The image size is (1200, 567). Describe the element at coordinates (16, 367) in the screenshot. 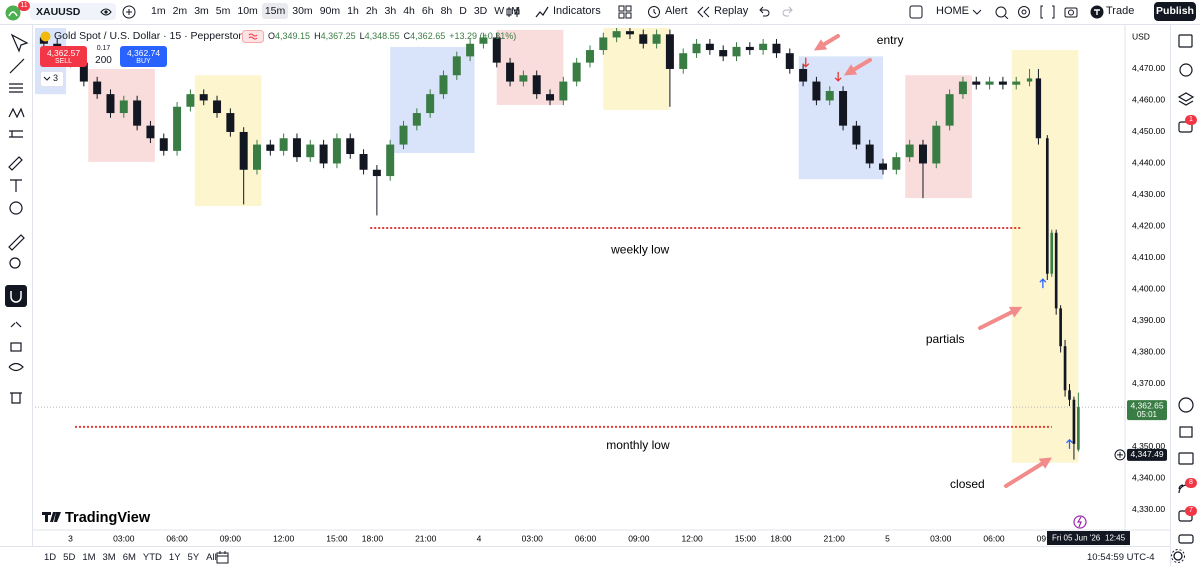

I see `visibility-tool` at that location.